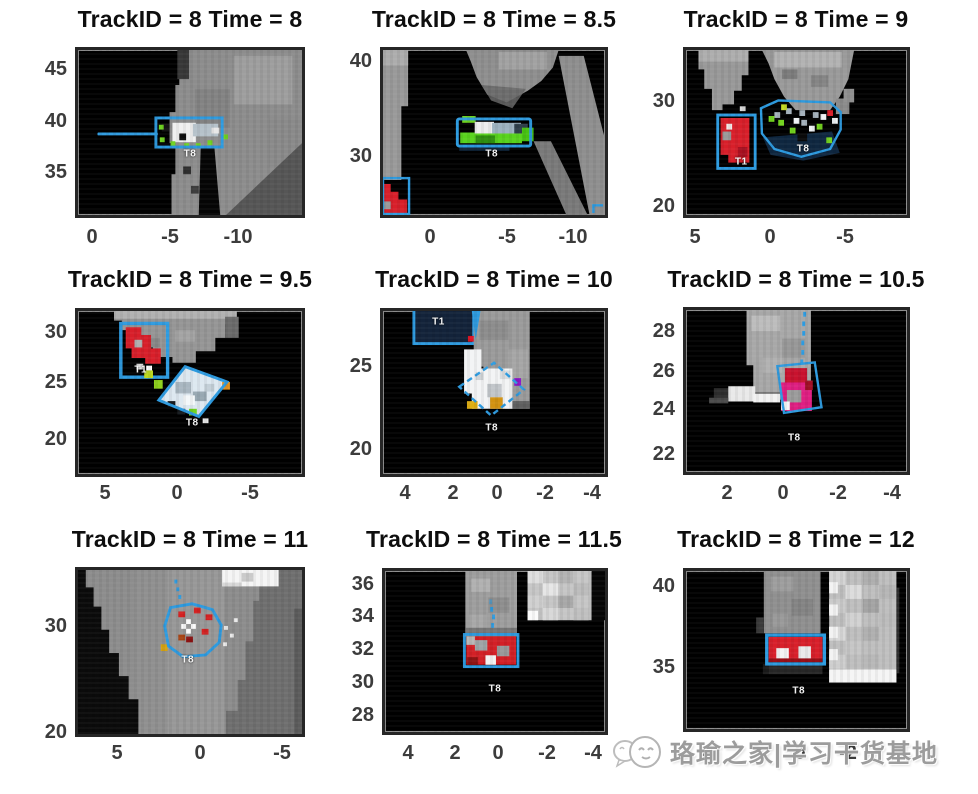  Describe the element at coordinates (663, 371) in the screenshot. I see `y-tick: 26` at that location.